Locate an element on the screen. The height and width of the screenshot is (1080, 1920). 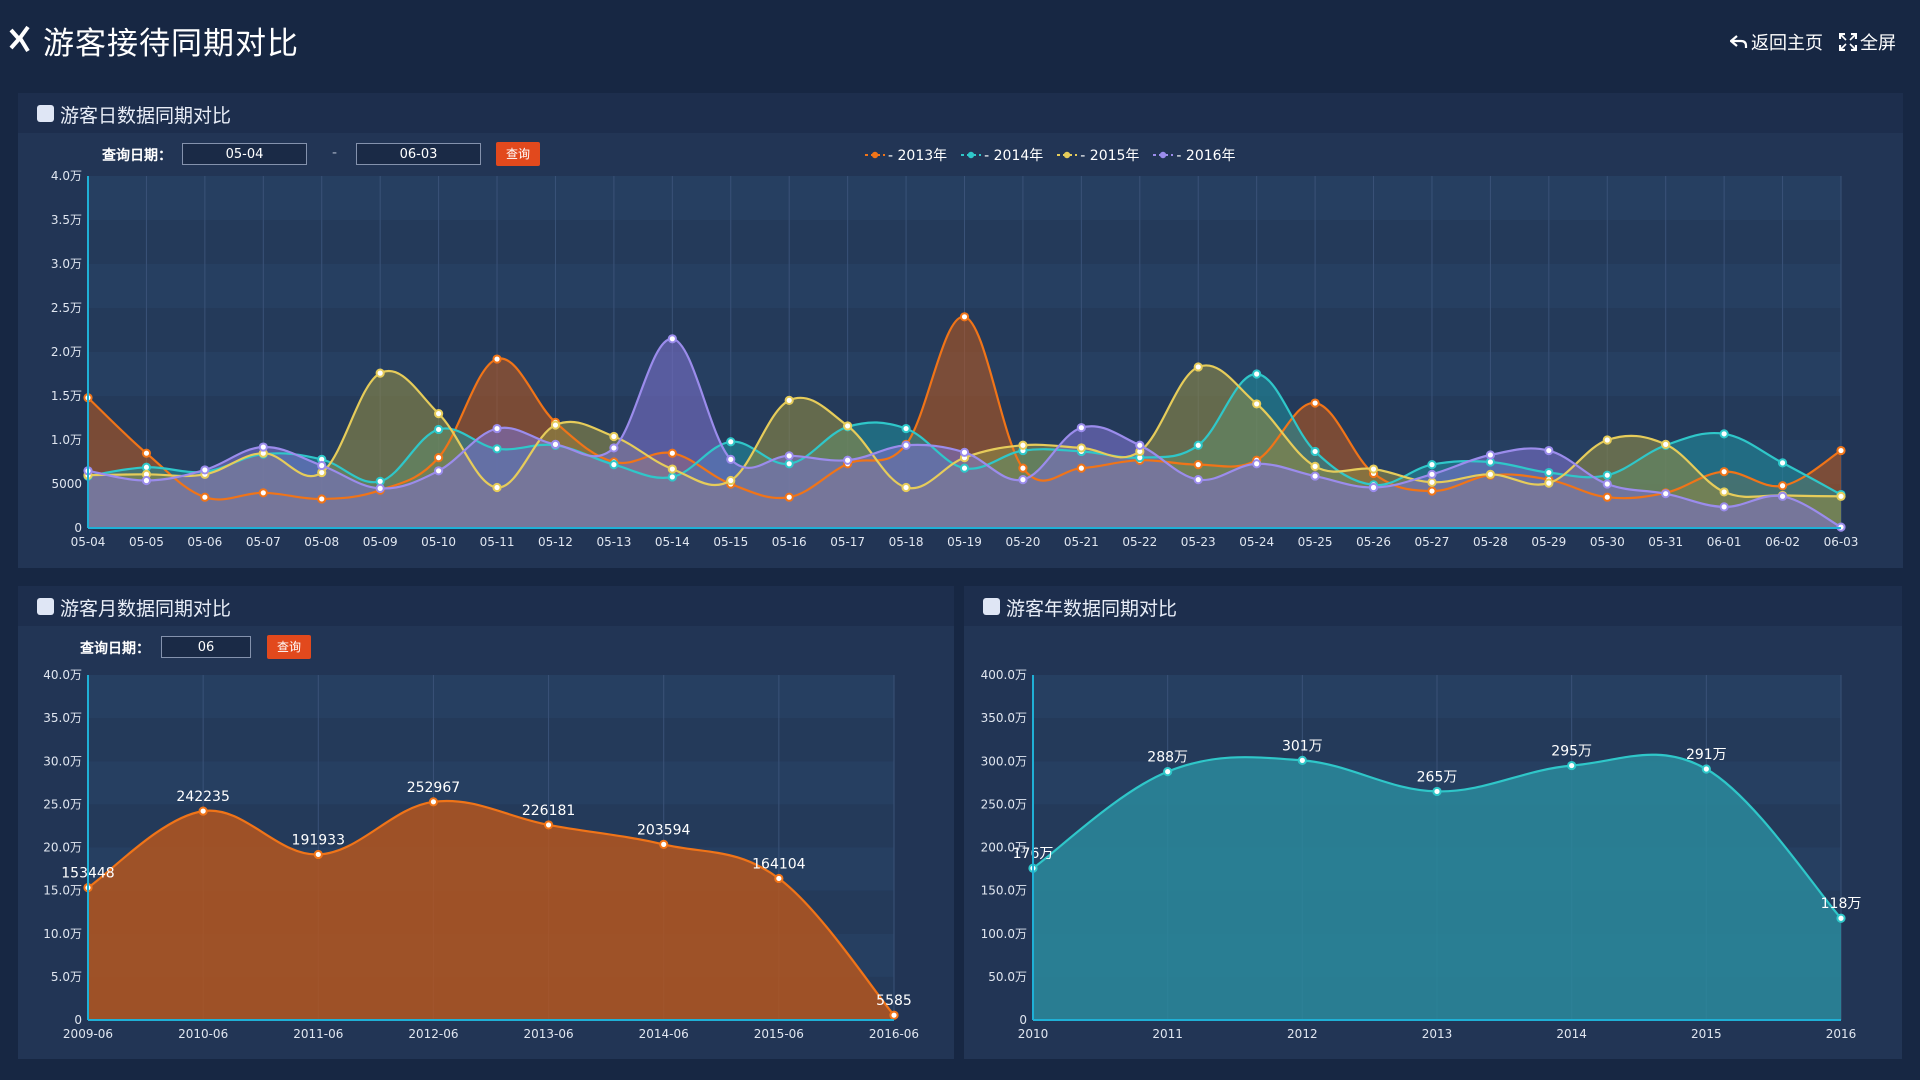
page-title: 游客接待同期对比 is located at coordinates (171, 44).